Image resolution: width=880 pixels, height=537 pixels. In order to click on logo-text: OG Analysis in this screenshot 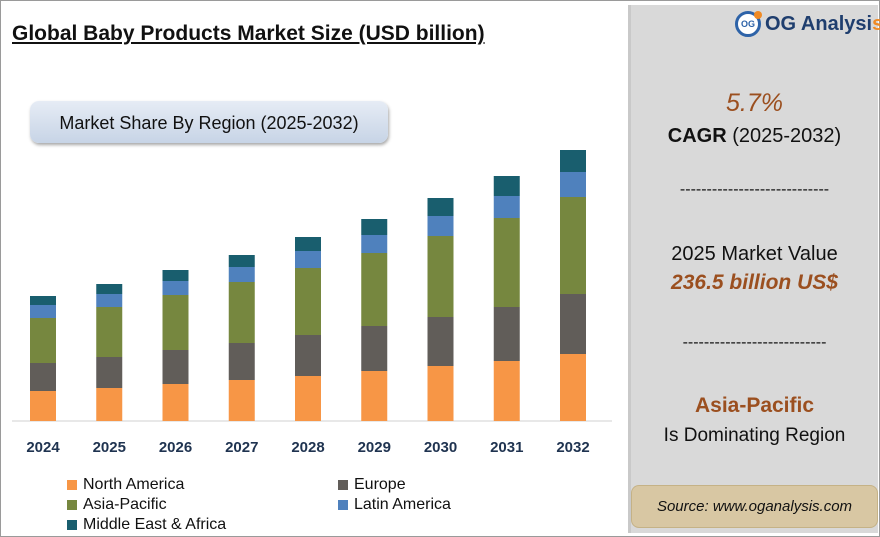, I will do `click(822, 24)`.